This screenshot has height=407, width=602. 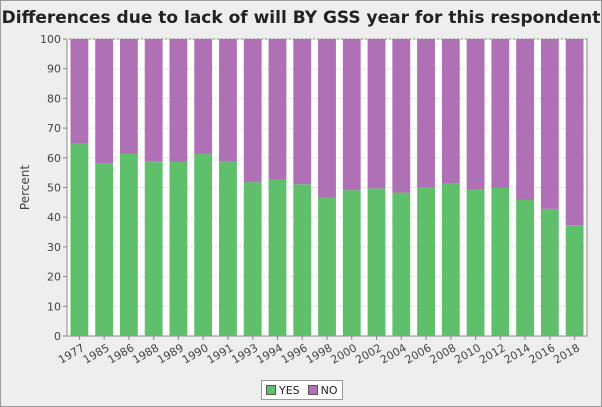 I want to click on y-tick-label: 20, so click(x=54, y=277).